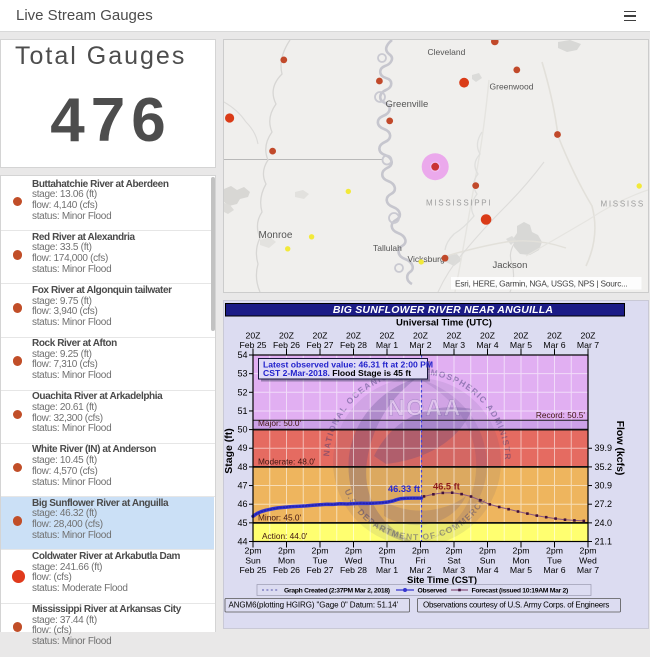 This screenshot has width=650, height=657. I want to click on svg-text: 24.0, so click(604, 523).